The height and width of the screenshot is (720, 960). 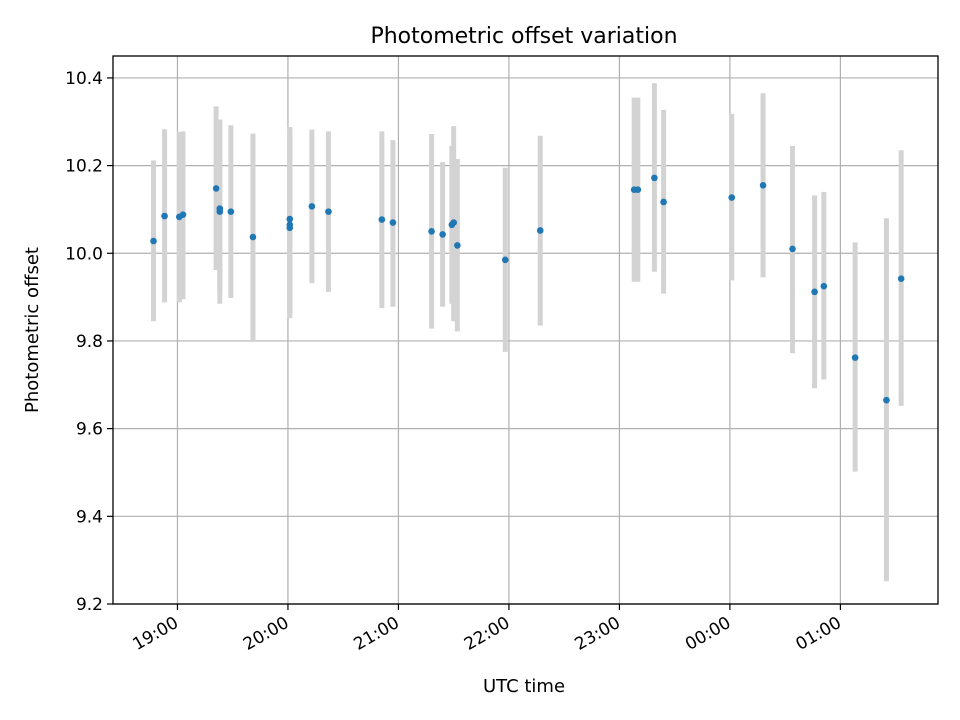 I want to click on y-tick-label: 9.4, so click(x=89, y=517).